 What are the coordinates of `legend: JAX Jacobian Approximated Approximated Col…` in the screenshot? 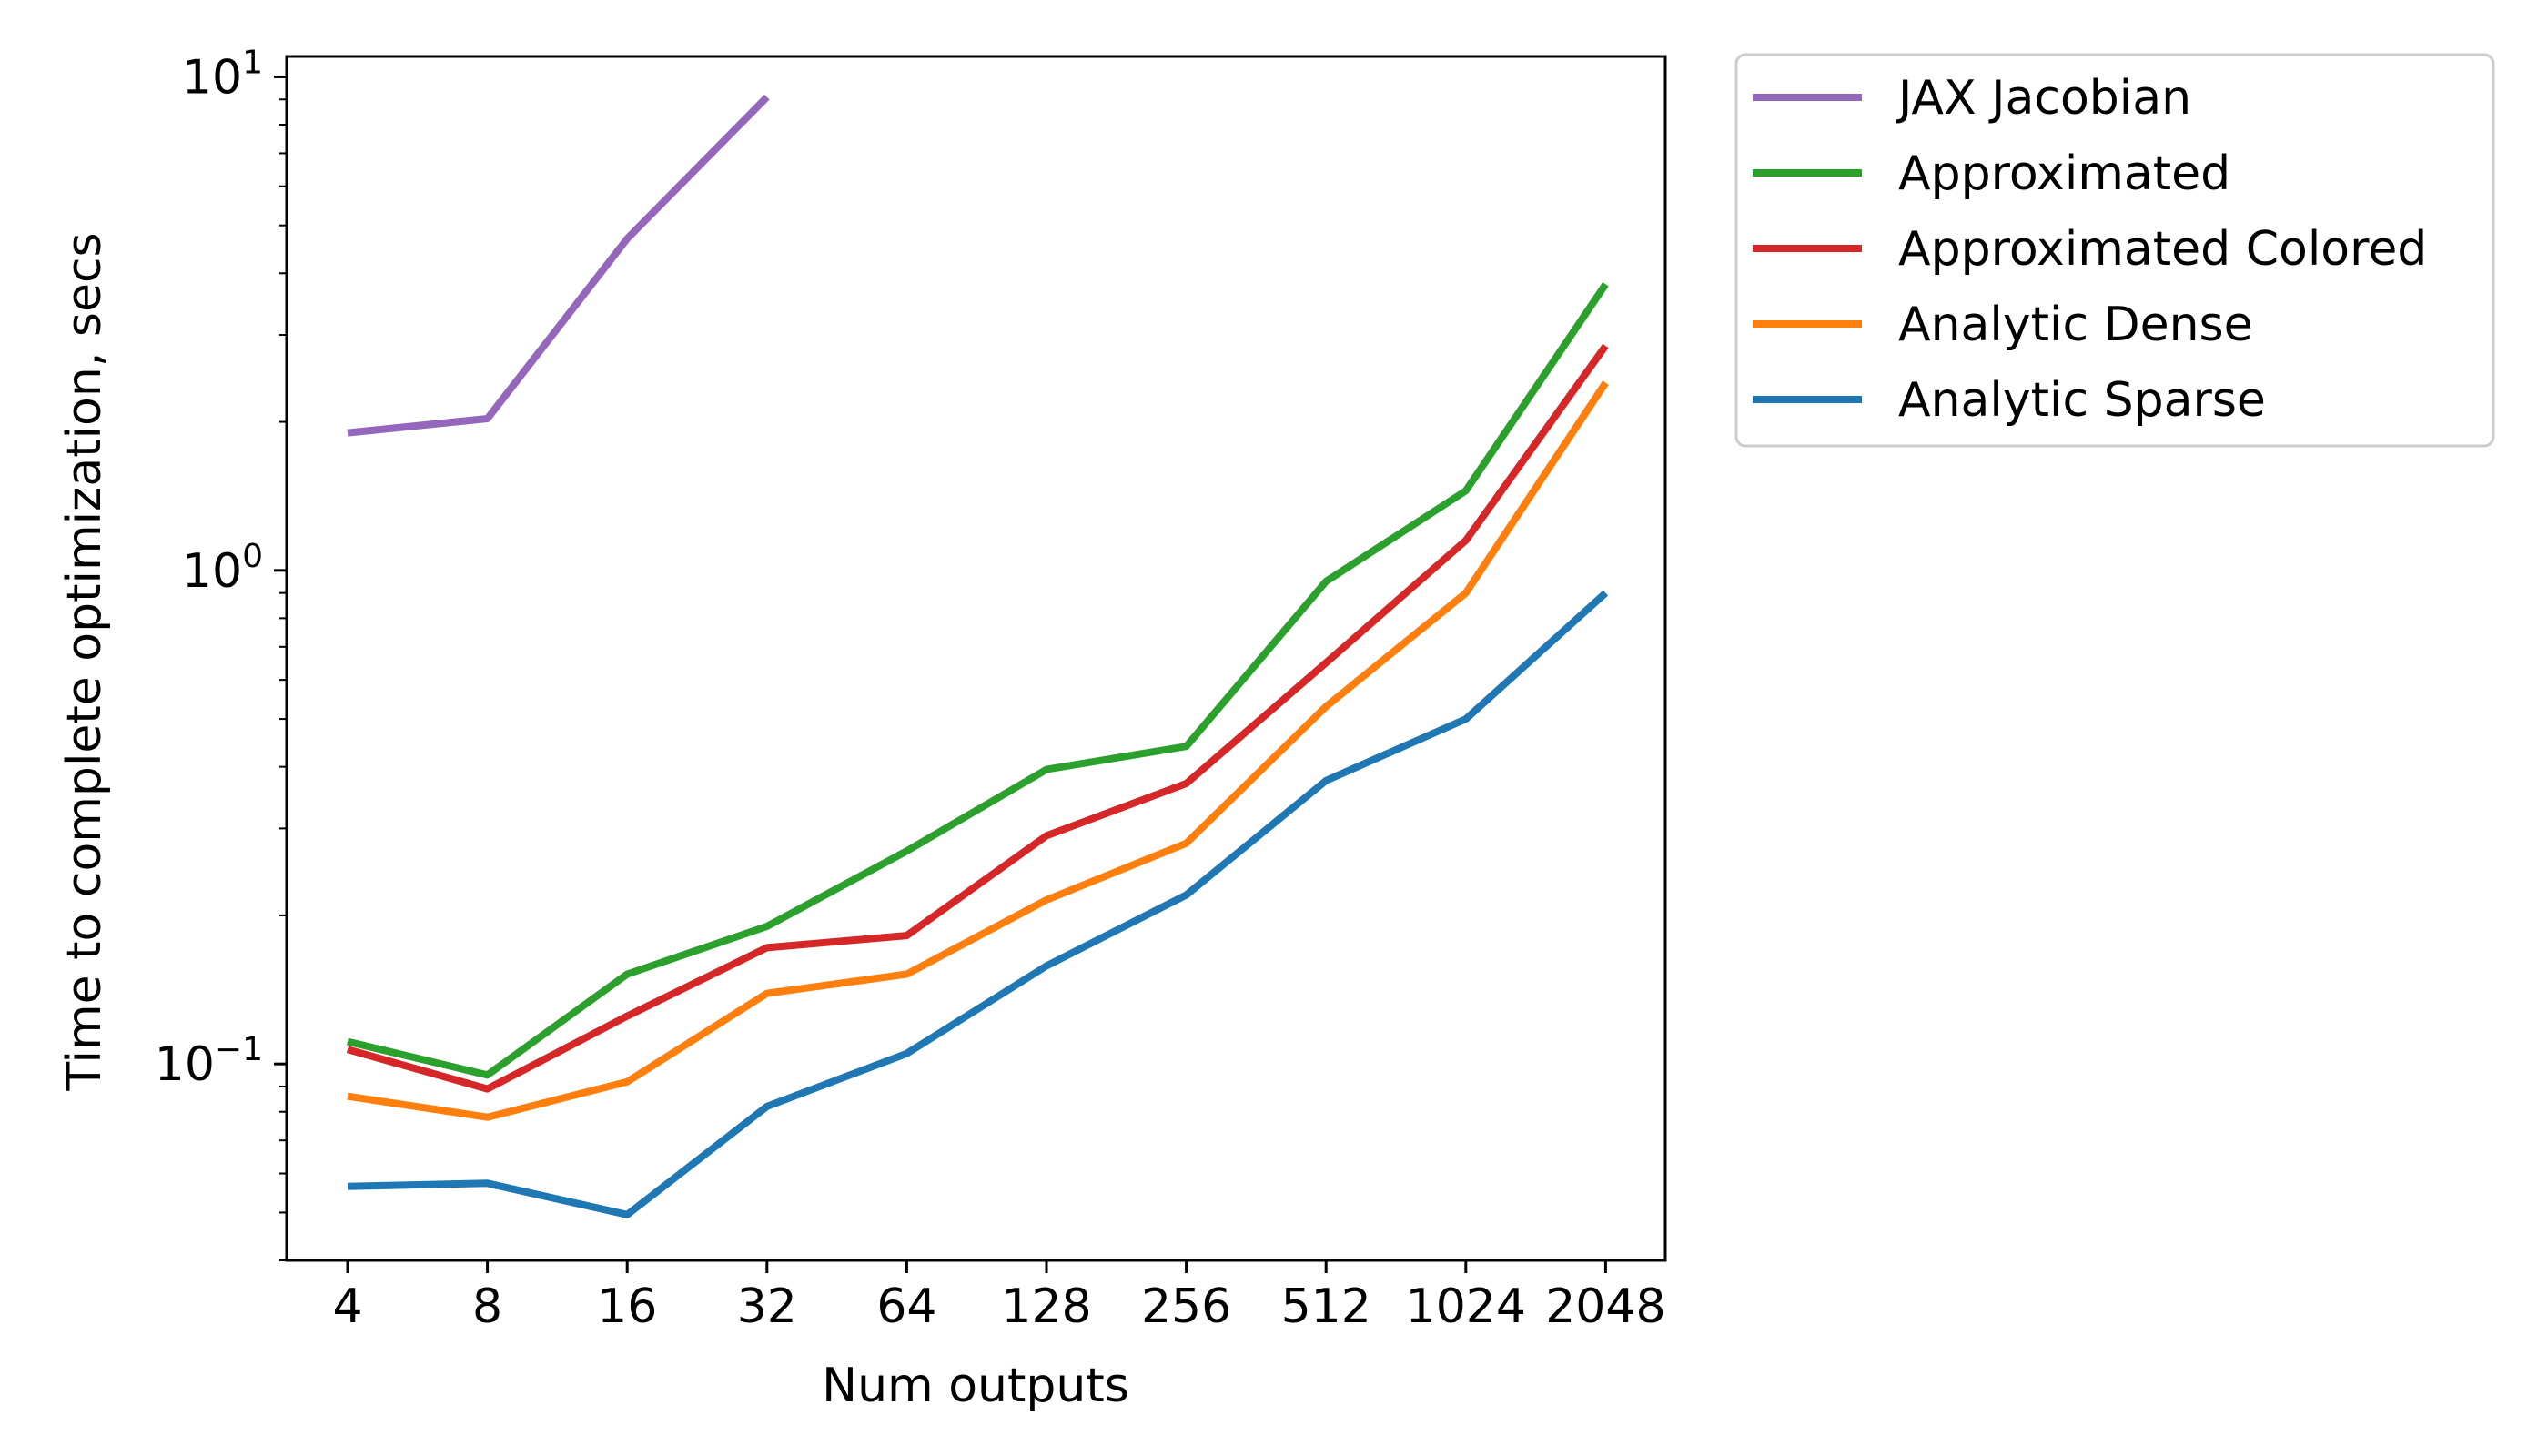 It's located at (2114, 251).